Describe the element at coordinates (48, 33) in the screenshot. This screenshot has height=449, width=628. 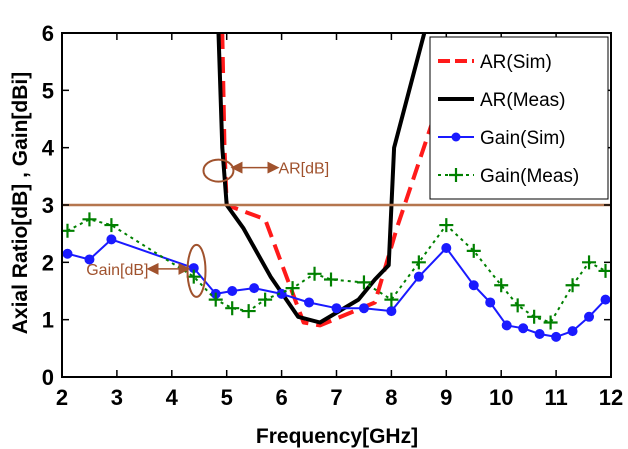
I see `y-tick-label: 6` at that location.